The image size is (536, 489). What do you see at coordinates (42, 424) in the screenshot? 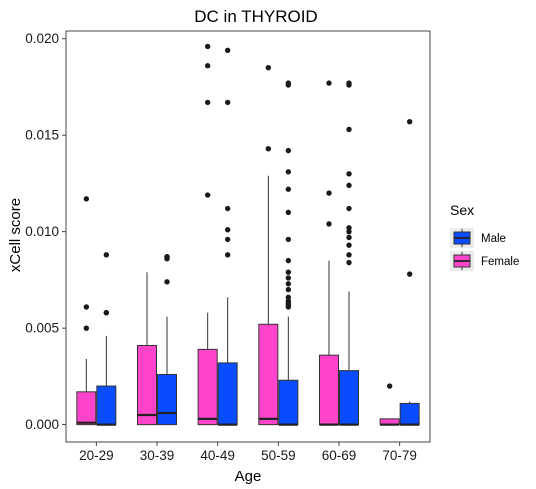
I see `y-tick-label: 0.000` at bounding box center [42, 424].